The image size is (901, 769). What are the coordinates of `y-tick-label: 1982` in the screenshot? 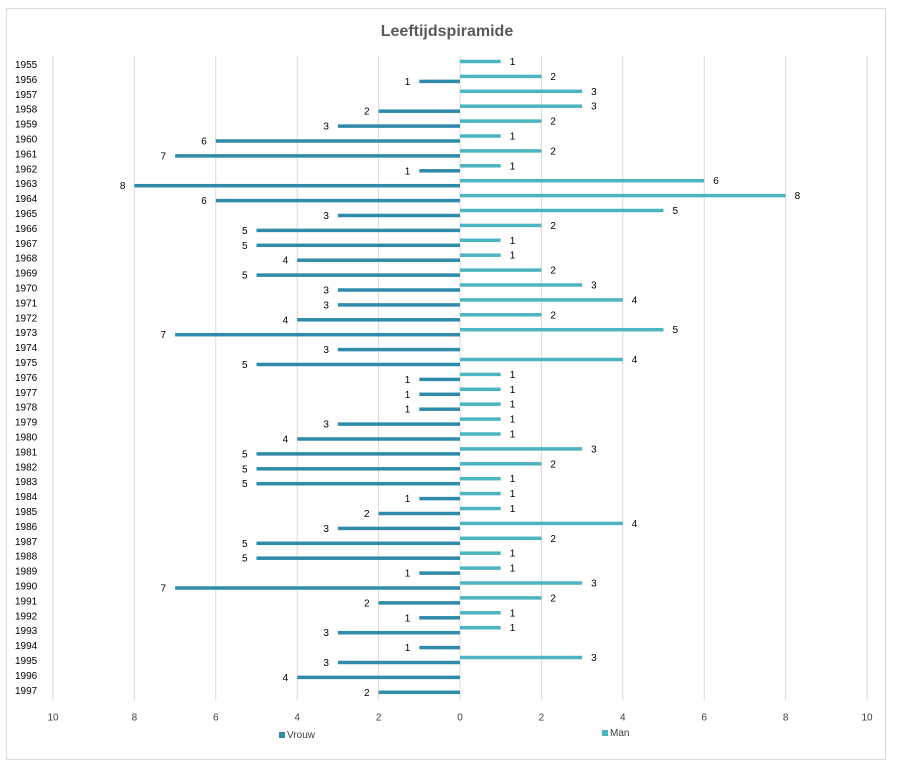 It's located at (26, 467).